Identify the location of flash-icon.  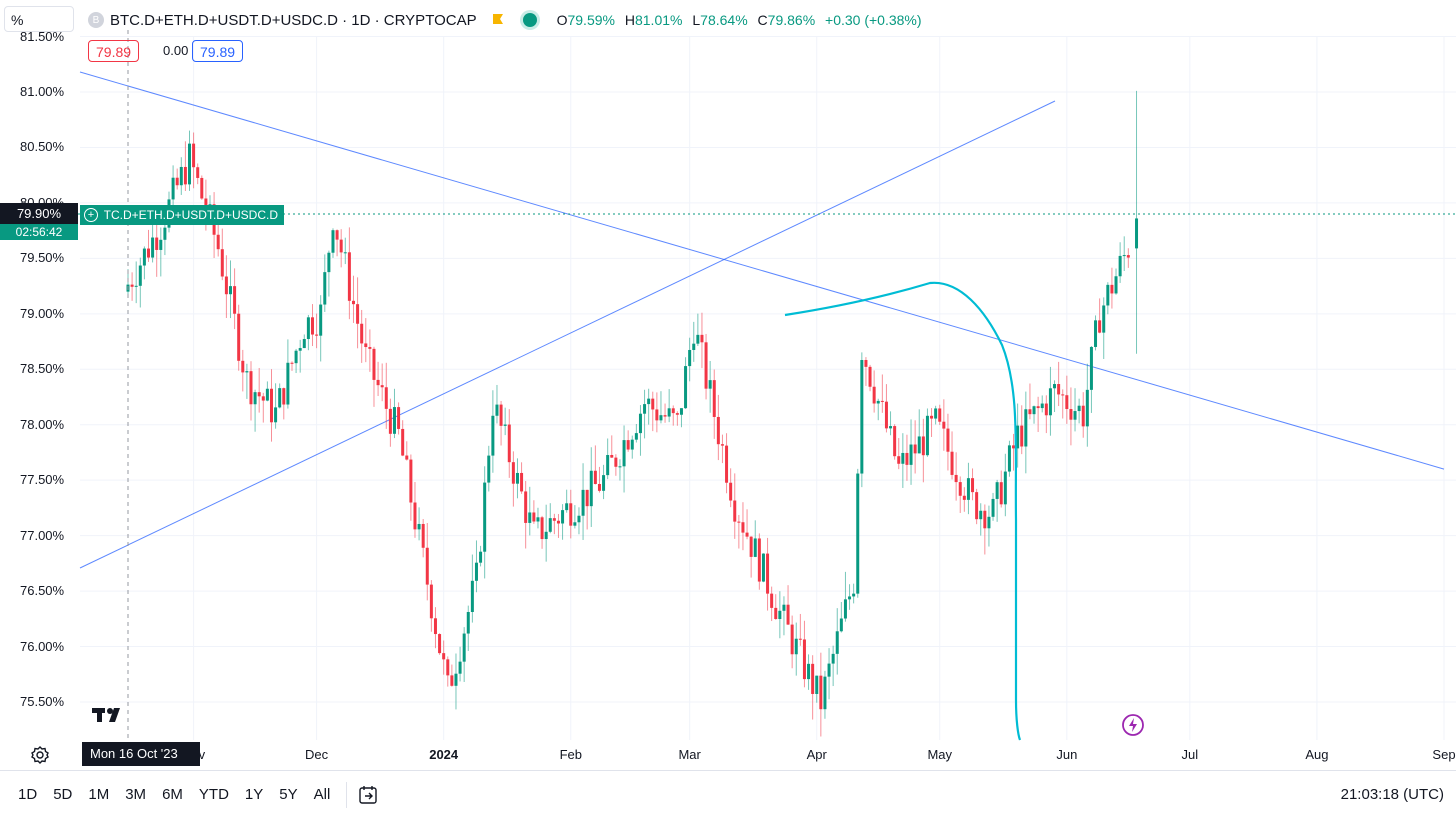
(1133, 725).